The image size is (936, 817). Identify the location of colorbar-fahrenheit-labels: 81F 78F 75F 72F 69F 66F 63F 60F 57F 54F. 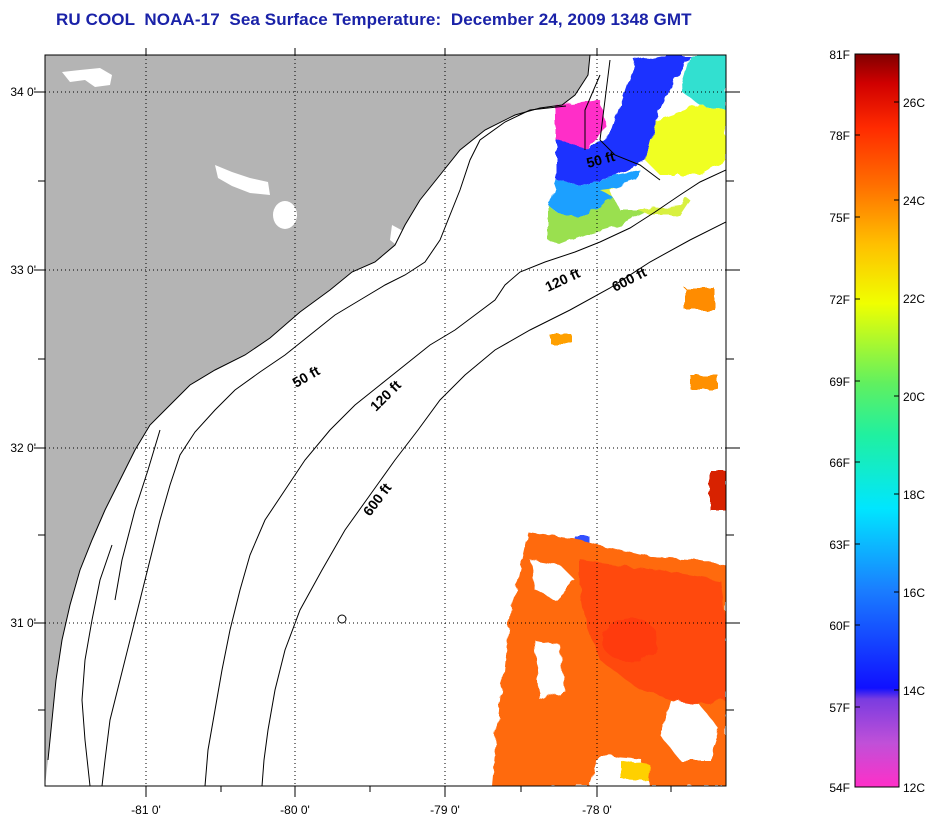
(839, 421).